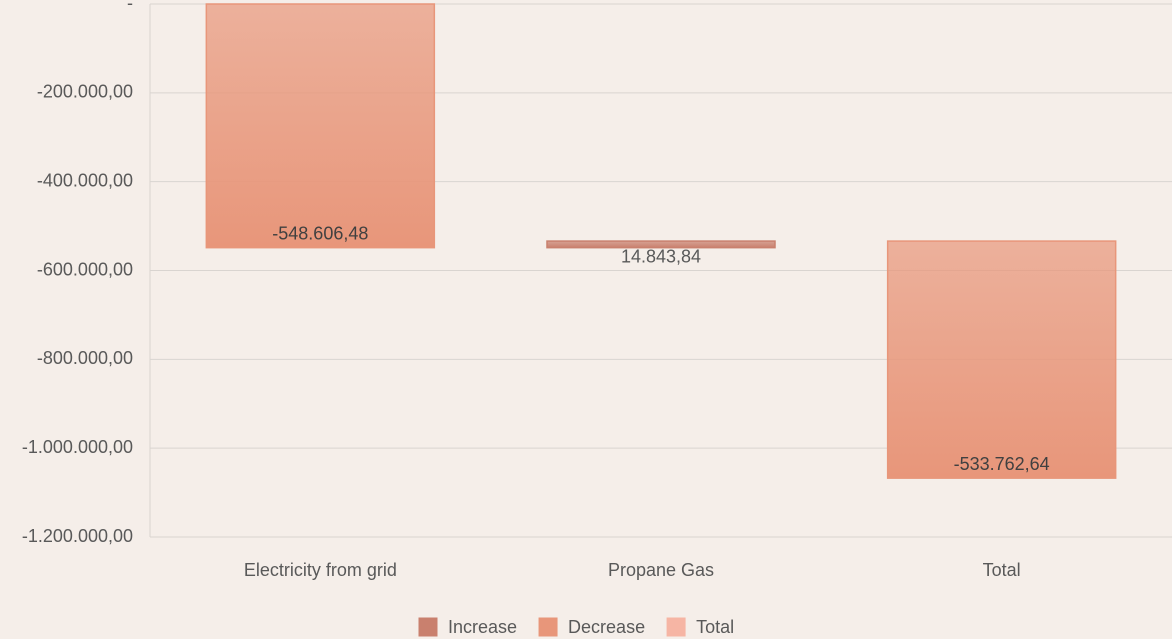 Image resolution: width=1172 pixels, height=639 pixels. Describe the element at coordinates (1002, 570) in the screenshot. I see `x-tick-label: Total` at that location.